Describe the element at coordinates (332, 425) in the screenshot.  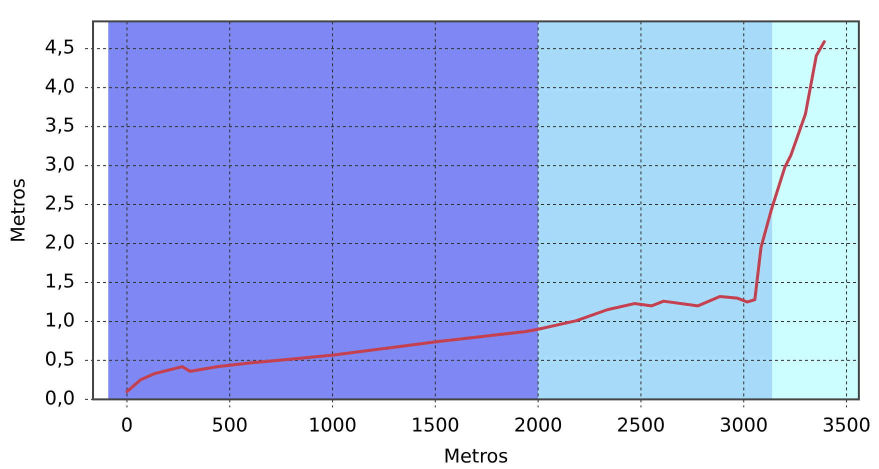
I see `x-tick-label: 1000` at that location.